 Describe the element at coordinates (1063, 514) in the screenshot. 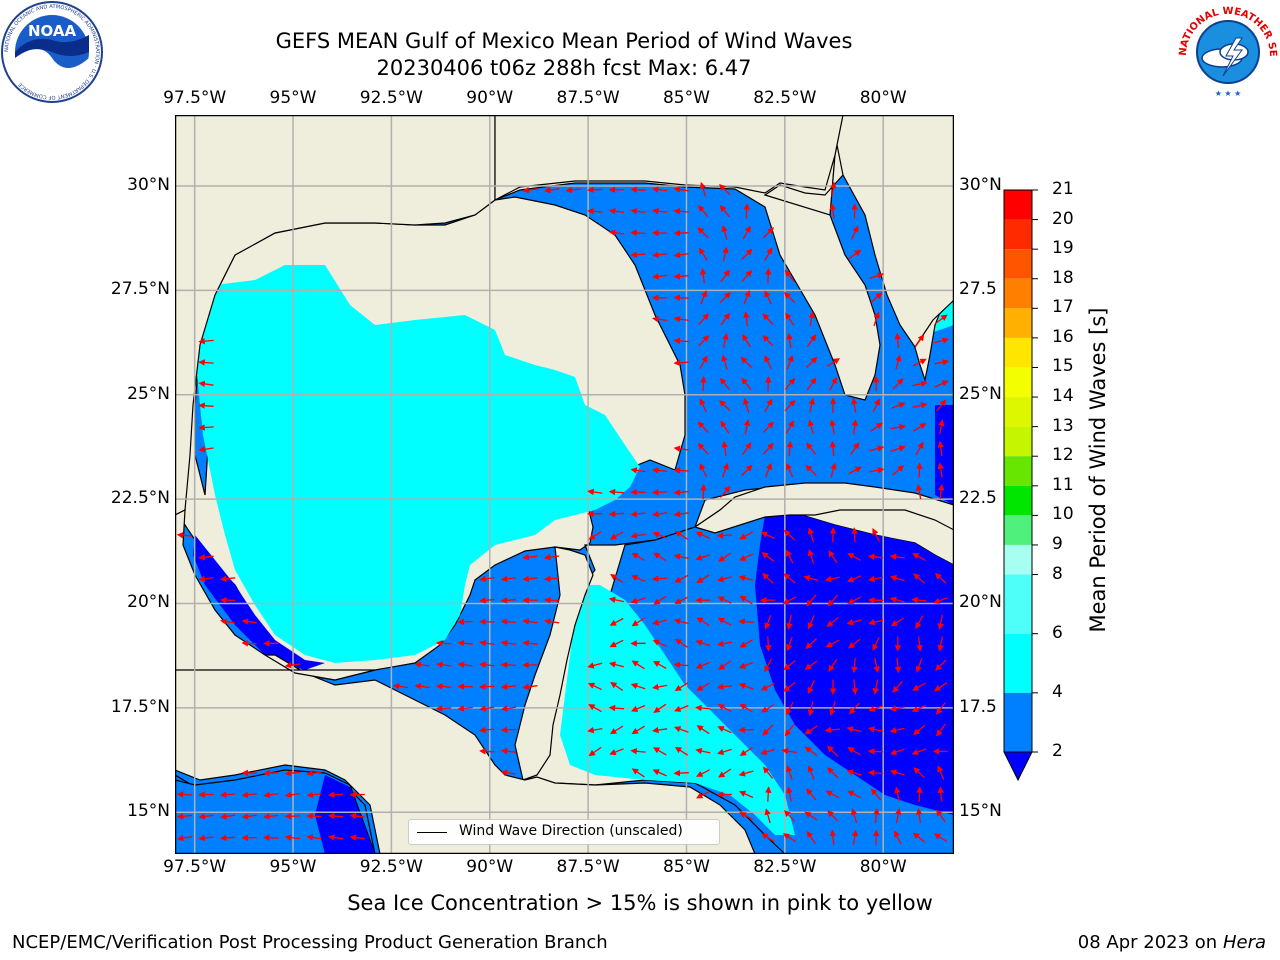

I see `colorbar-tick-label: 10` at that location.